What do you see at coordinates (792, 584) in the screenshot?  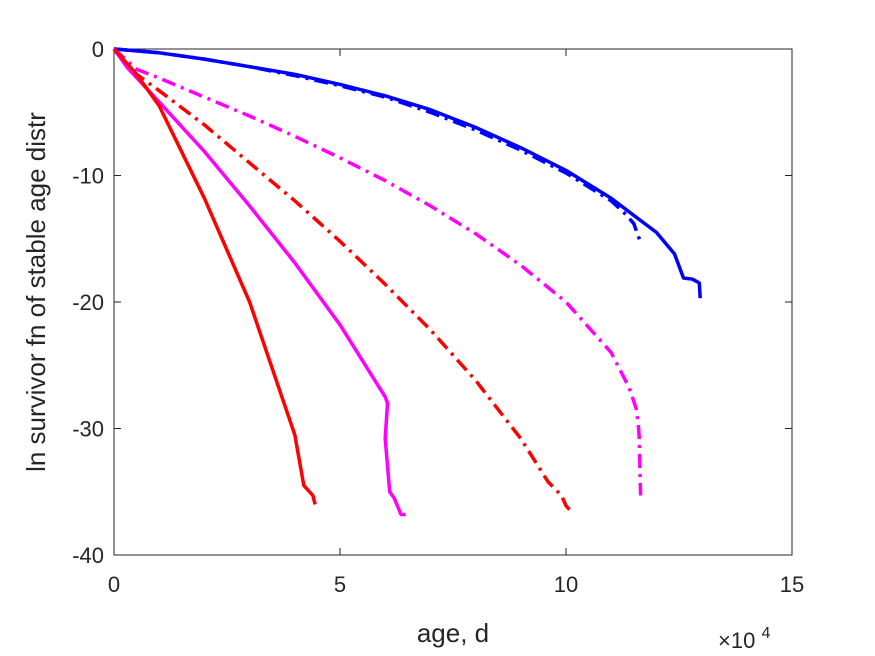 I see `x-tick-label: 15` at bounding box center [792, 584].